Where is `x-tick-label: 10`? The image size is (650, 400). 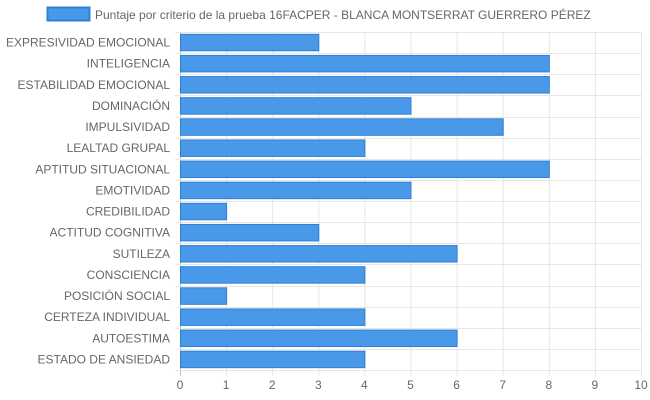
x-tick-label: 10 is located at coordinates (641, 385).